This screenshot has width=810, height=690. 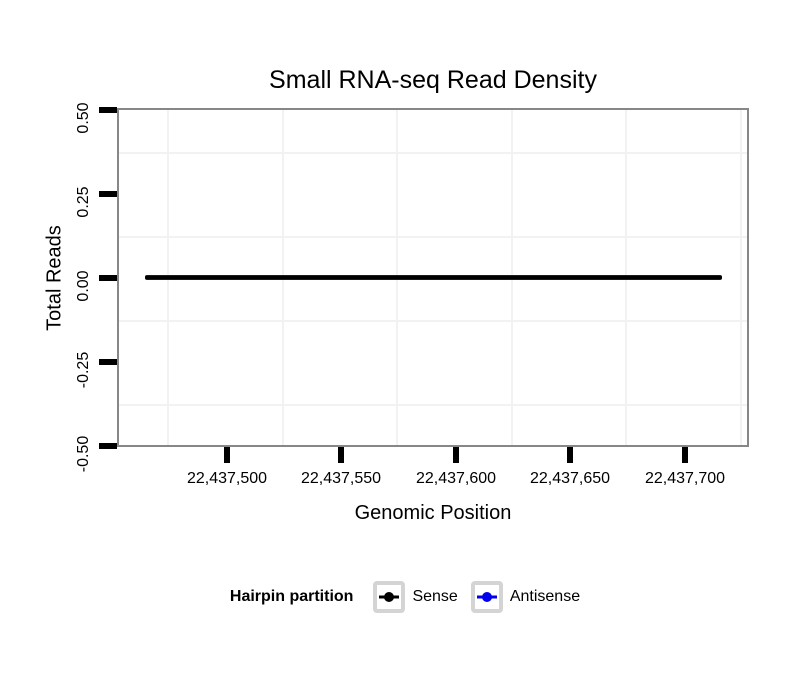 I want to click on legend: Hairpin partition Sense Antisense, so click(x=405, y=597).